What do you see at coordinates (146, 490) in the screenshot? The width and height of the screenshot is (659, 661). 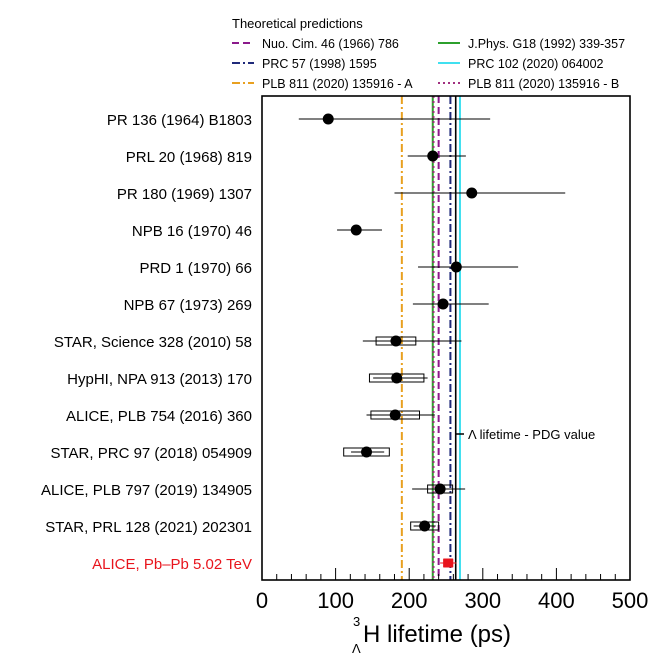 I see `measurement-label: ALICE, PLB 797 (2019) 134905` at bounding box center [146, 490].